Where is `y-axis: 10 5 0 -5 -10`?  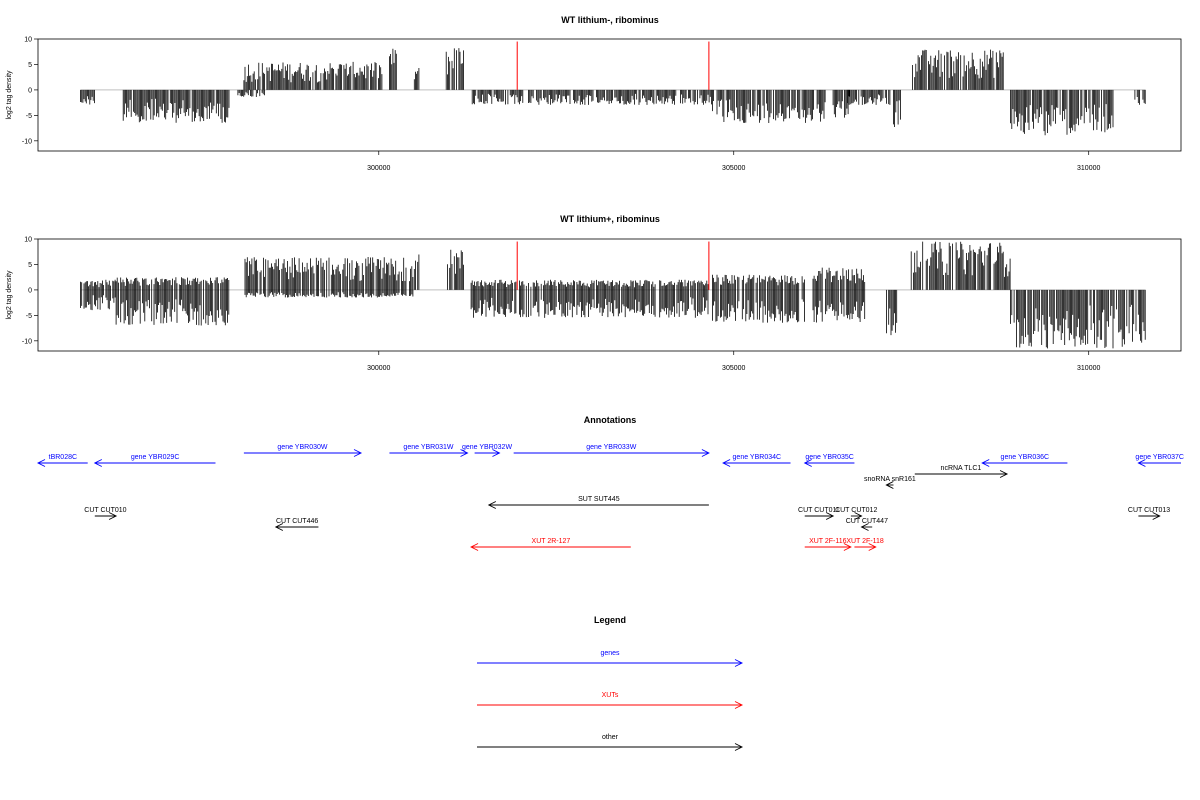 y-axis: 10 5 0 -5 -10 is located at coordinates (30, 91).